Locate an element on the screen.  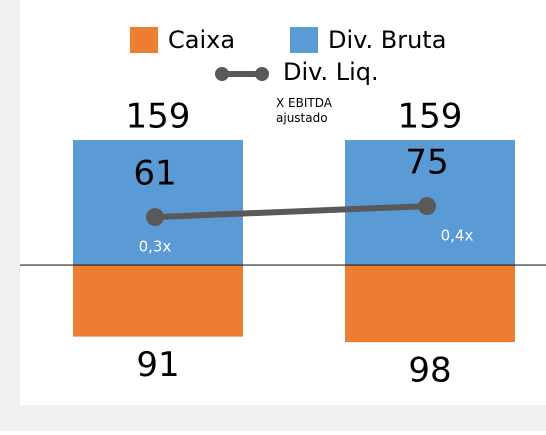
data-label: 91 is located at coordinates (157, 365).